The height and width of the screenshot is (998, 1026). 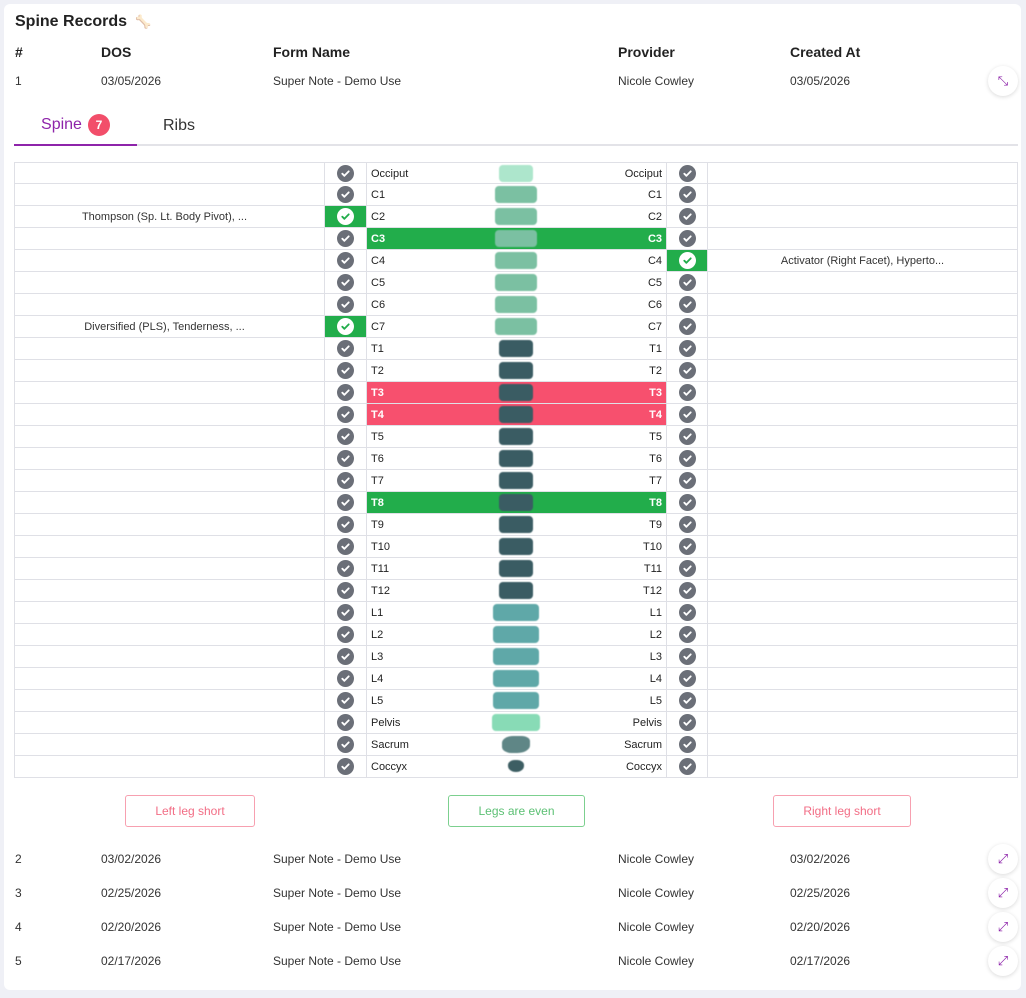 What do you see at coordinates (75, 126) in the screenshot?
I see `tab-spine: Spine 7` at bounding box center [75, 126].